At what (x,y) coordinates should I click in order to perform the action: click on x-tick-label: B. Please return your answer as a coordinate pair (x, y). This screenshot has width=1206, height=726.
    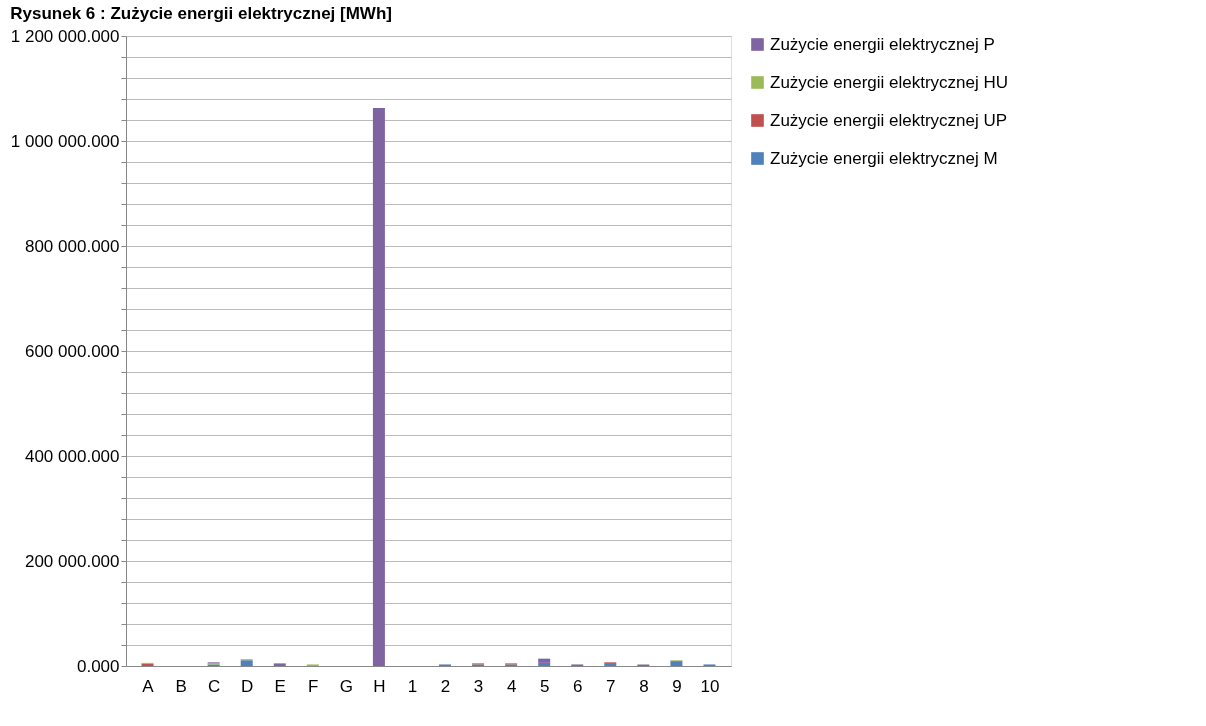
    Looking at the image, I should click on (181, 686).